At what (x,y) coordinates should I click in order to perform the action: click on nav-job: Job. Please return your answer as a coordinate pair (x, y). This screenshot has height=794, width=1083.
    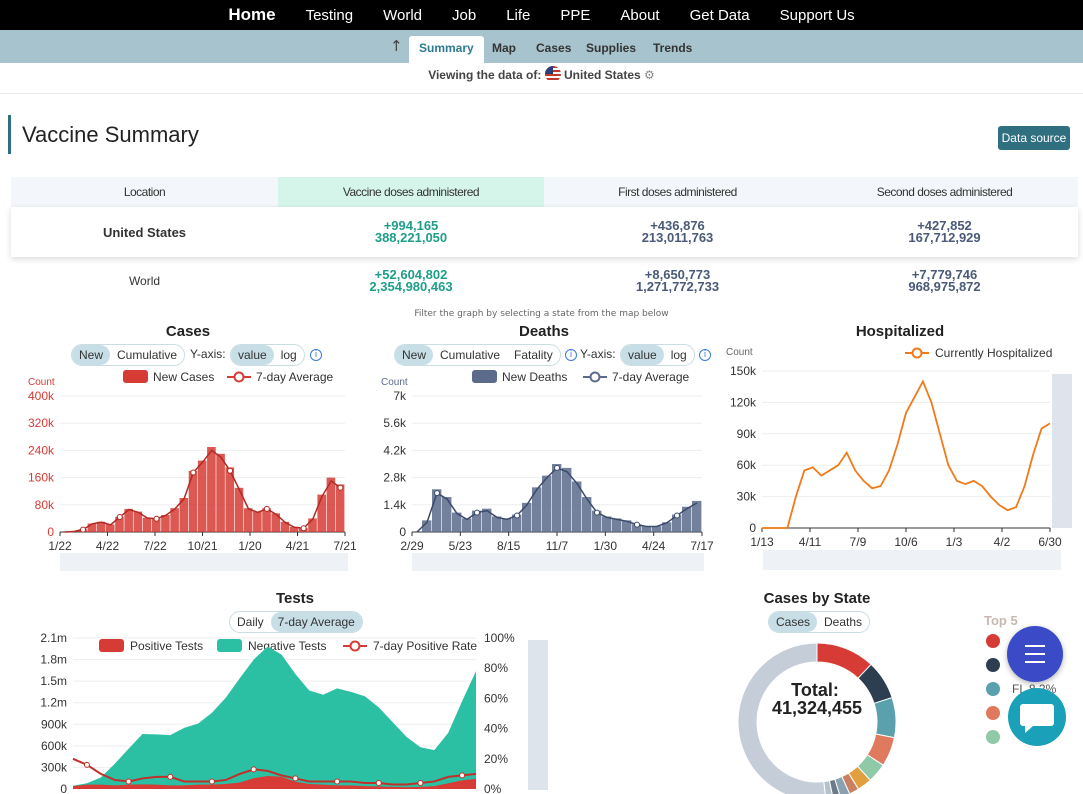
    Looking at the image, I should click on (464, 15).